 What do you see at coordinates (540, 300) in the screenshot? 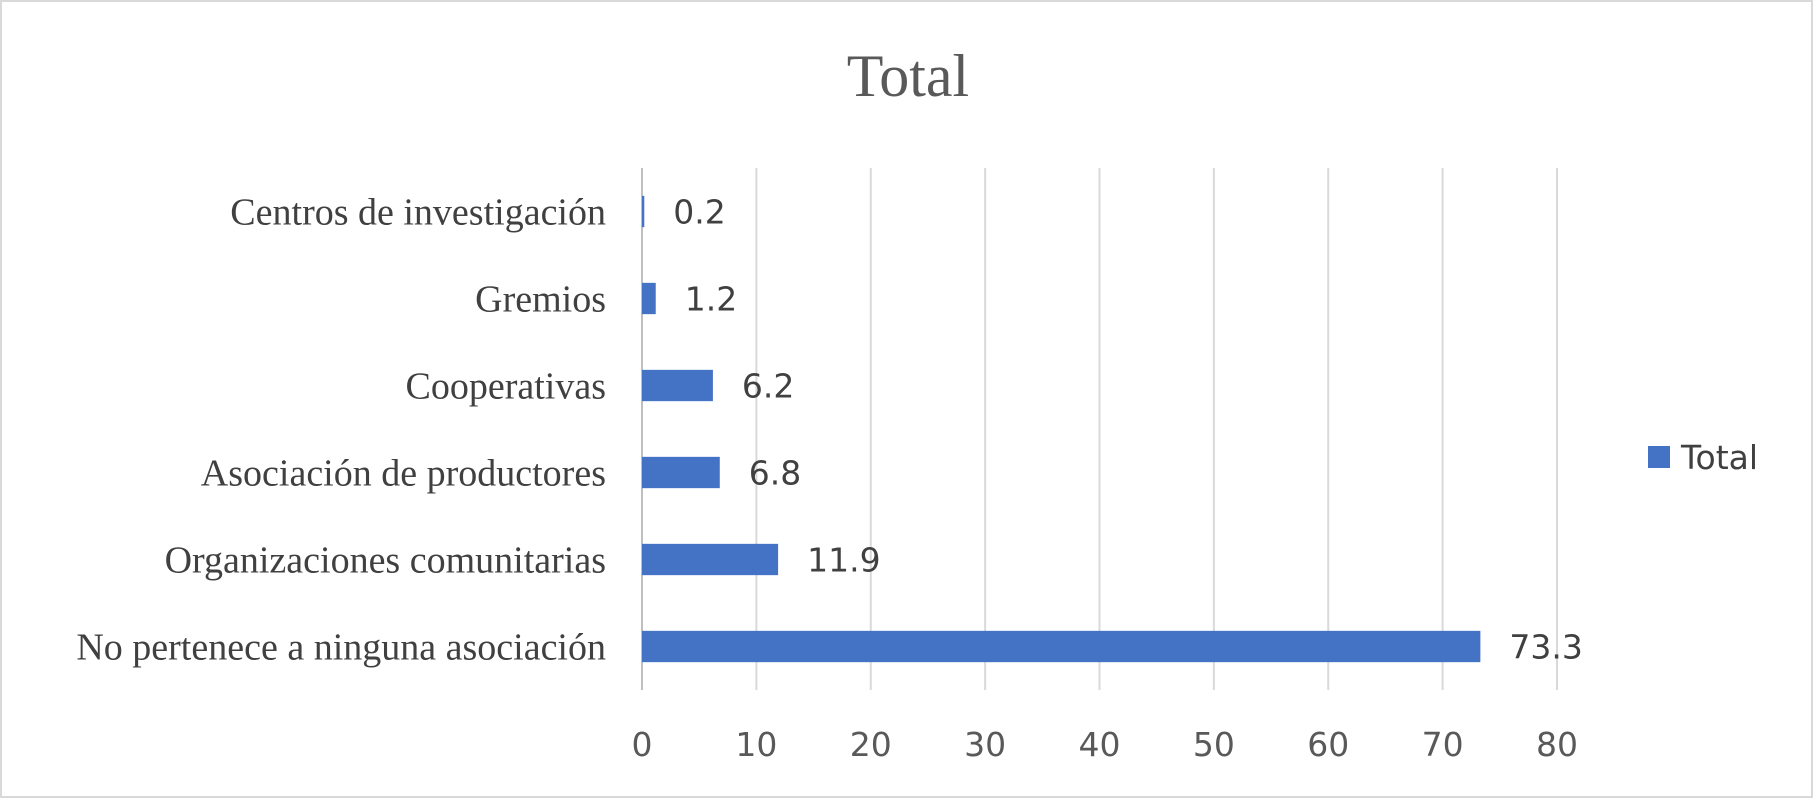
I see `category-label-4: Gremios` at bounding box center [540, 300].